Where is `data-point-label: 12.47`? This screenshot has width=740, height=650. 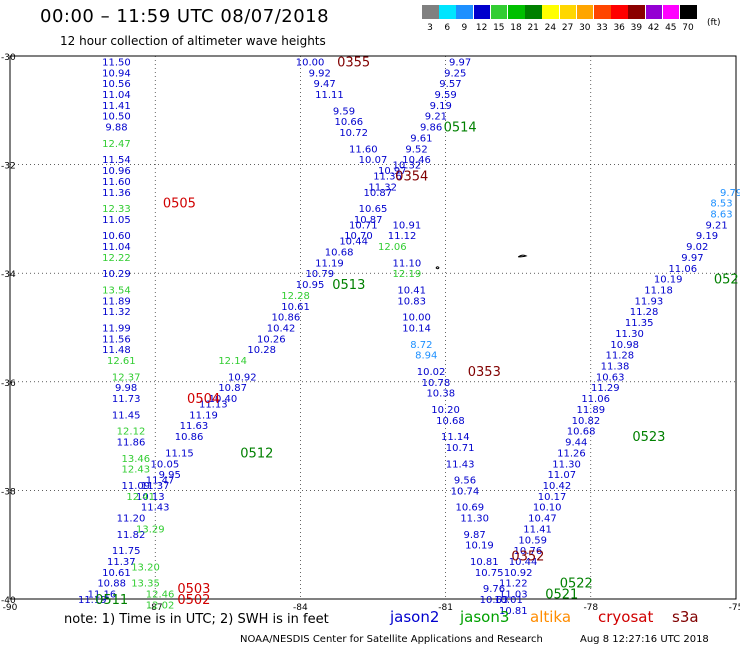
data-point-label: 12.47 is located at coordinates (116, 144).